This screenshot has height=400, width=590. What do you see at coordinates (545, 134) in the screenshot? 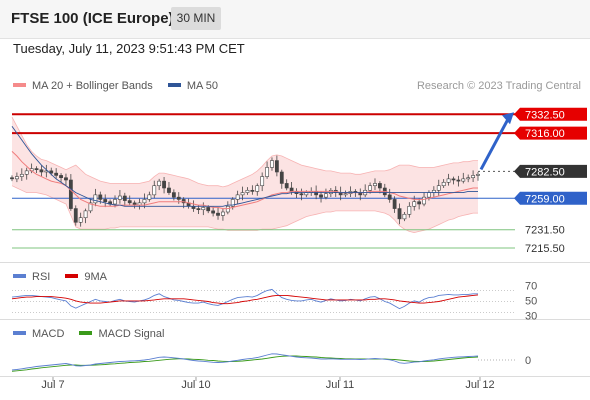
I see `price-tag-label: 7316.00` at bounding box center [545, 134].